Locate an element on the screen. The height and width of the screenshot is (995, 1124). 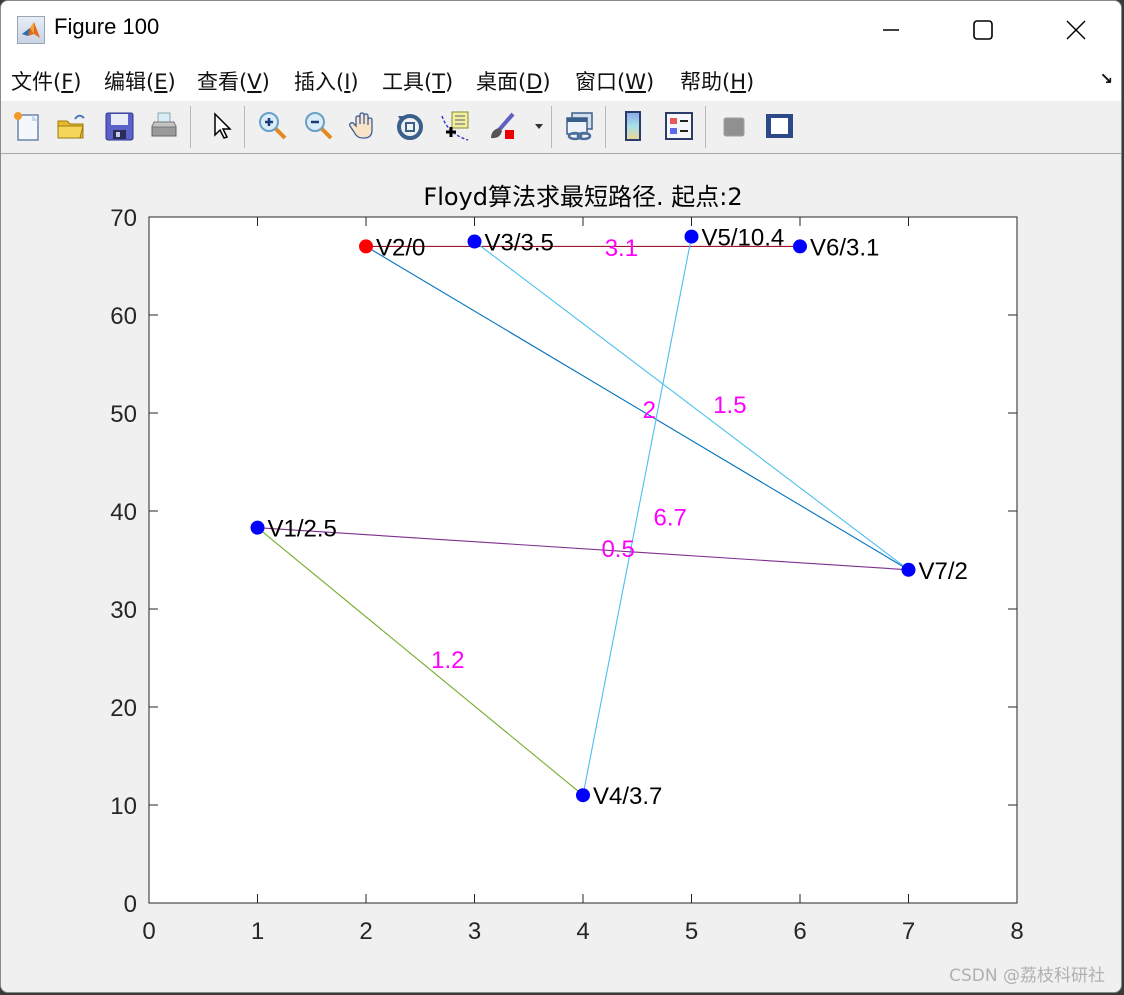
save-figure-button is located at coordinates (119, 126).